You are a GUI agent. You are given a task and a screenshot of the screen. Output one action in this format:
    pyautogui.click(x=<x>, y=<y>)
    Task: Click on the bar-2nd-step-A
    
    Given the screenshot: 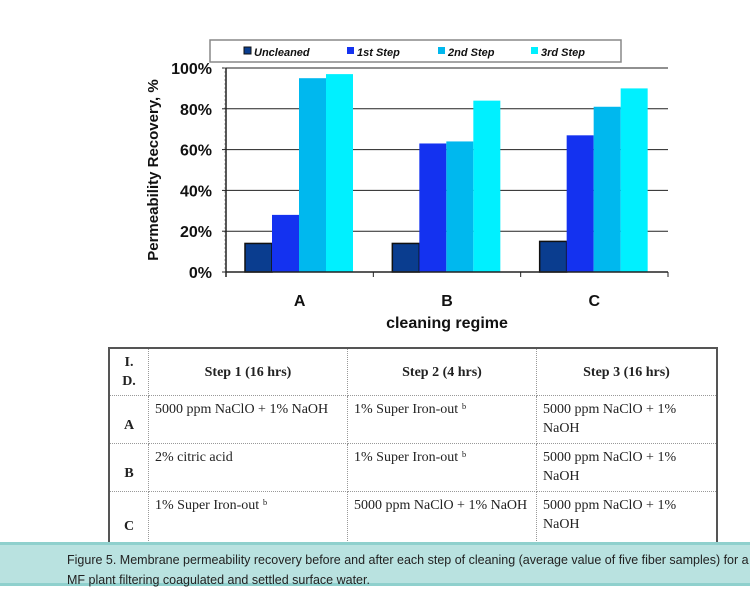 What is the action you would take?
    pyautogui.click(x=312, y=175)
    